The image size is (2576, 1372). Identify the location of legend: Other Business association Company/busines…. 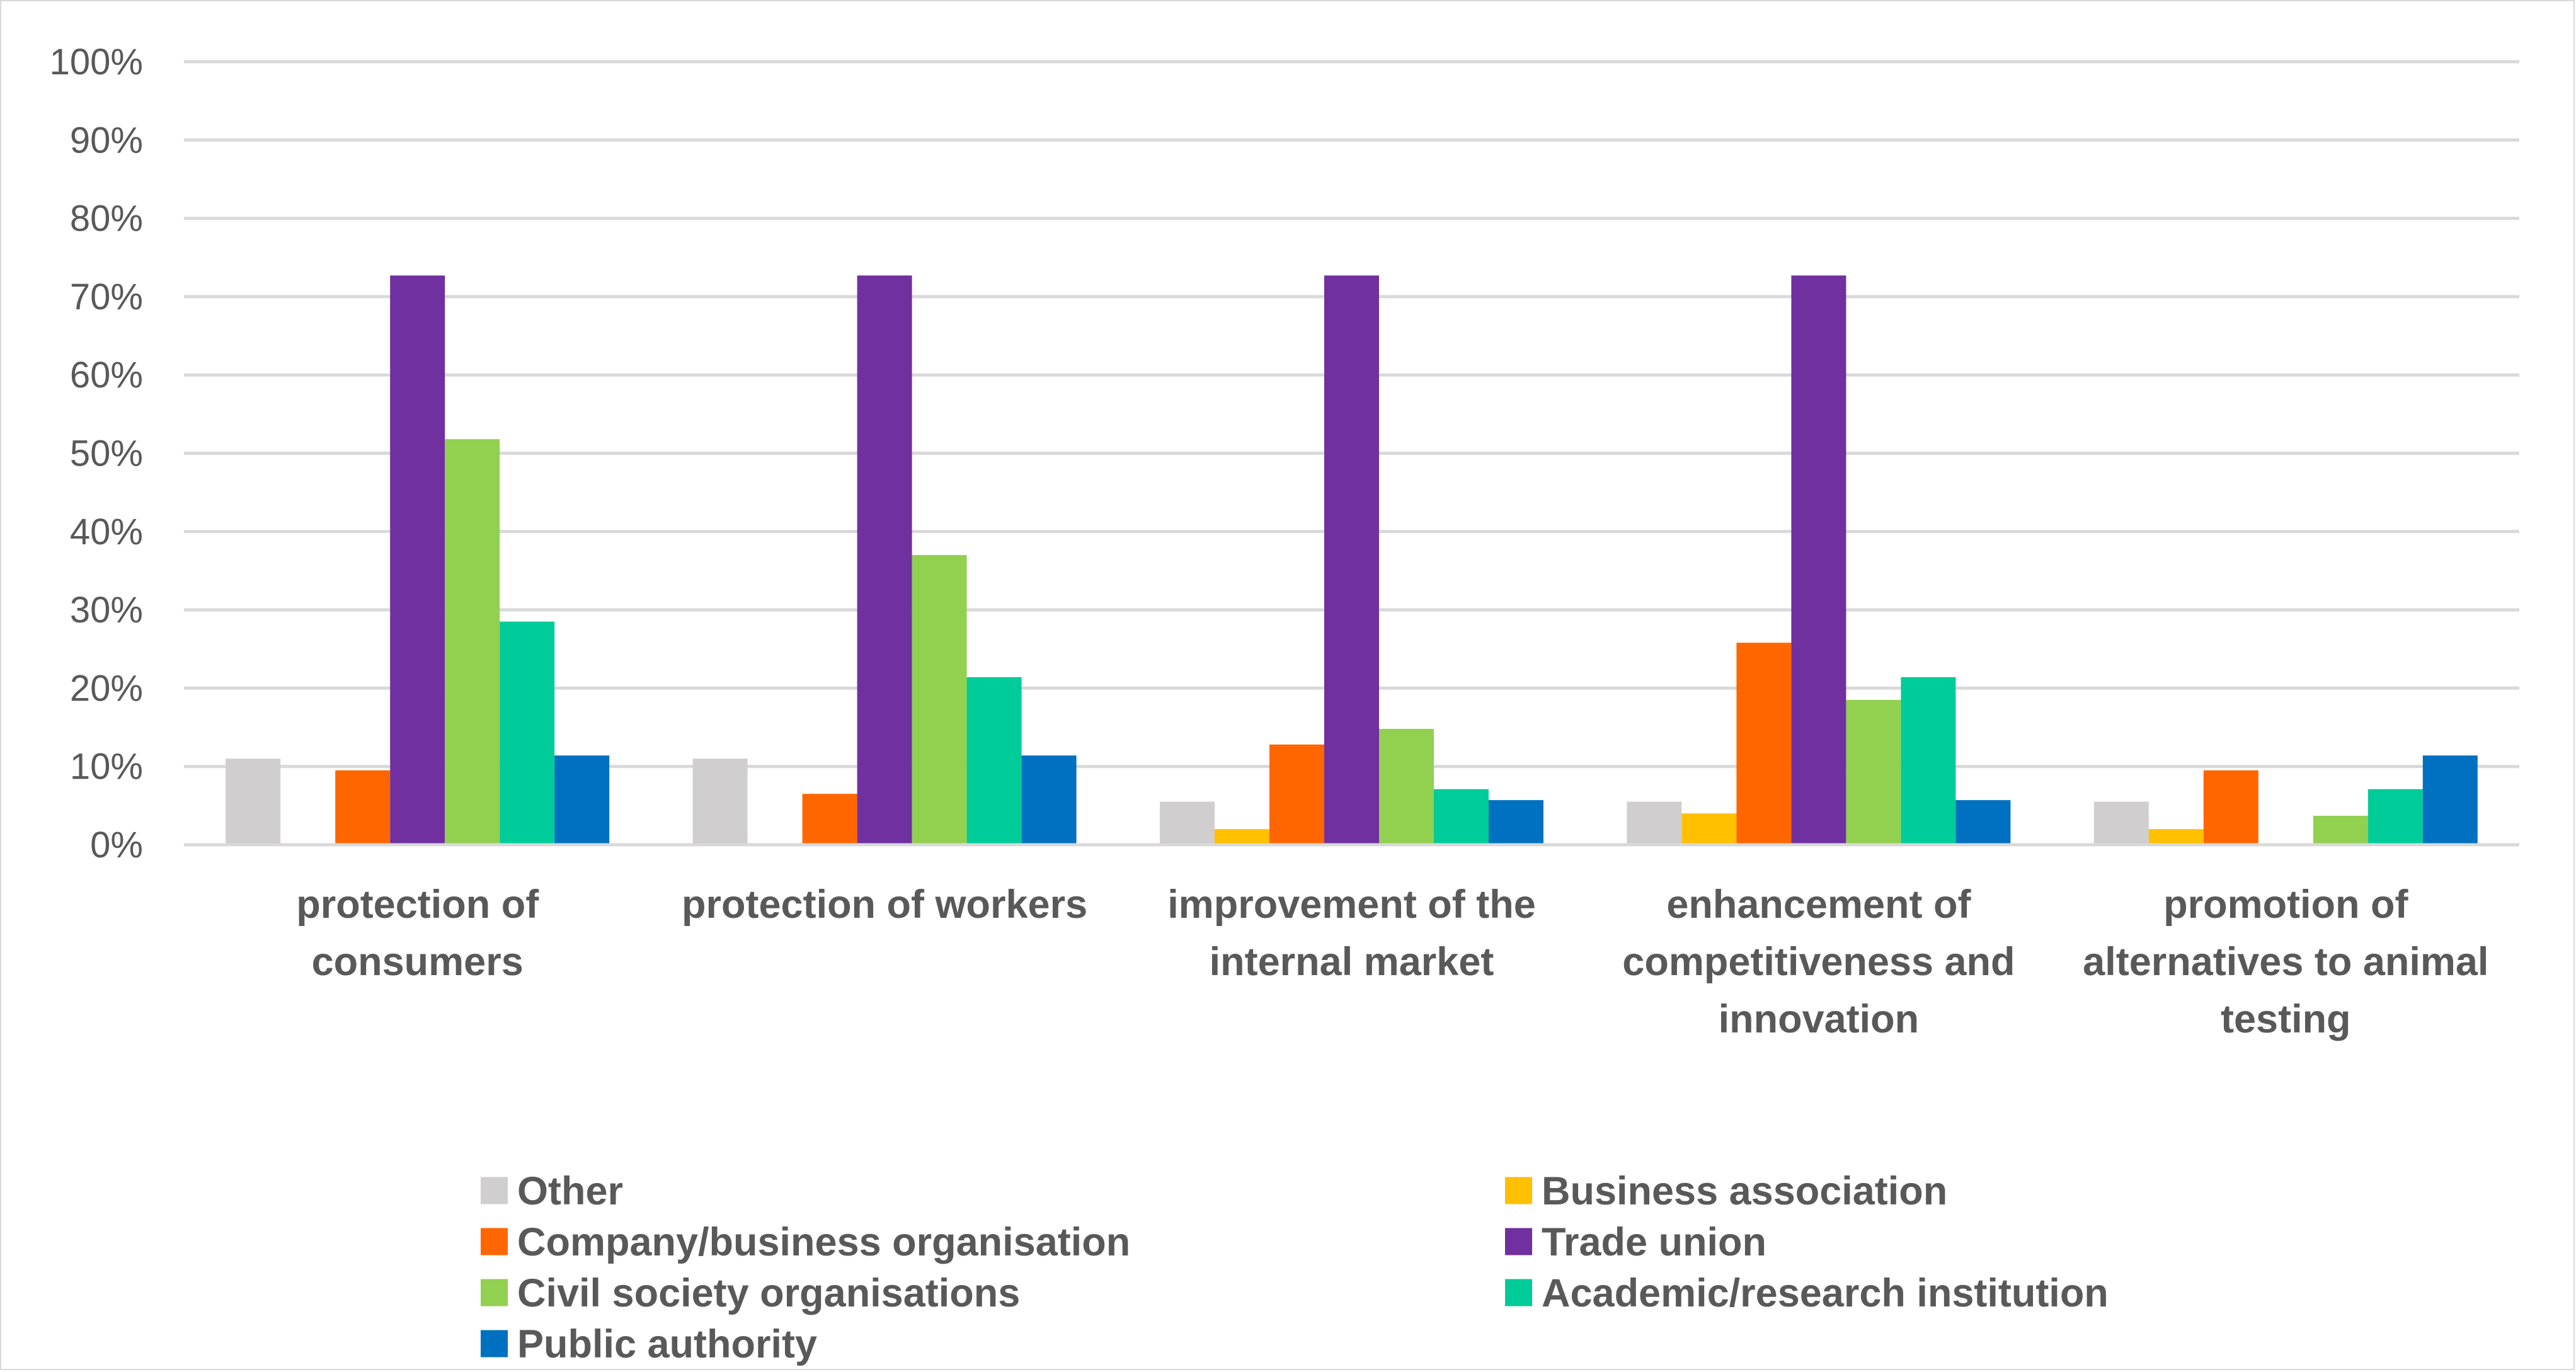
(1295, 1268).